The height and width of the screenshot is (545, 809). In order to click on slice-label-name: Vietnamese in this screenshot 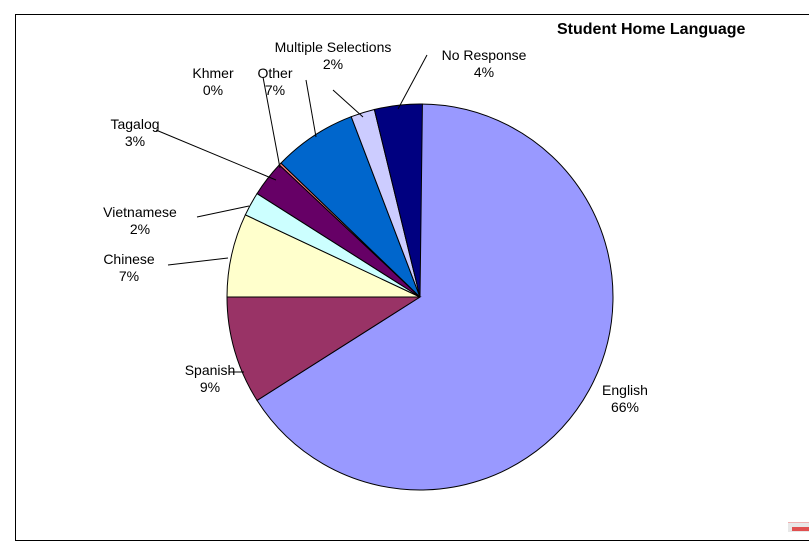, I will do `click(140, 212)`.